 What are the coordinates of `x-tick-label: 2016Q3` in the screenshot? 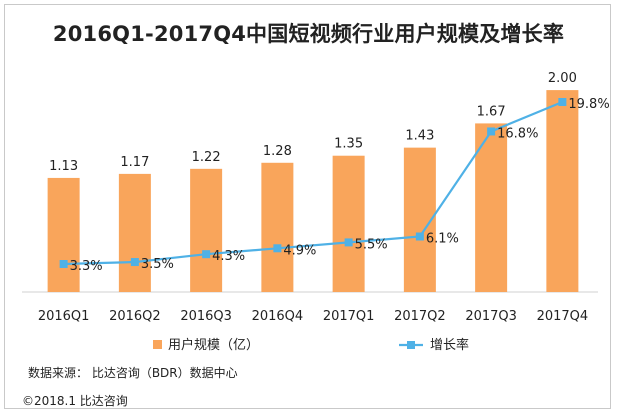 It's located at (206, 316).